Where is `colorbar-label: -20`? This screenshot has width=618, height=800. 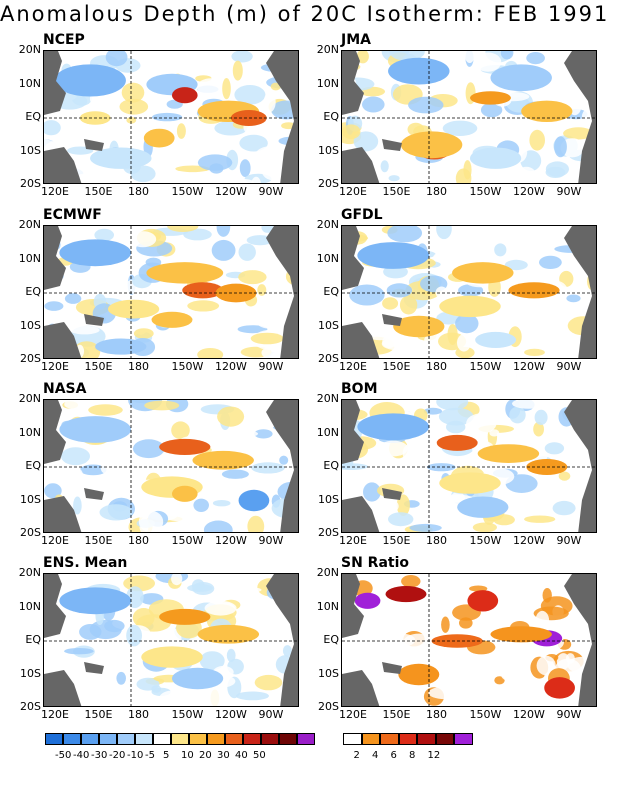
colorbar-label: -20 is located at coordinates (117, 755).